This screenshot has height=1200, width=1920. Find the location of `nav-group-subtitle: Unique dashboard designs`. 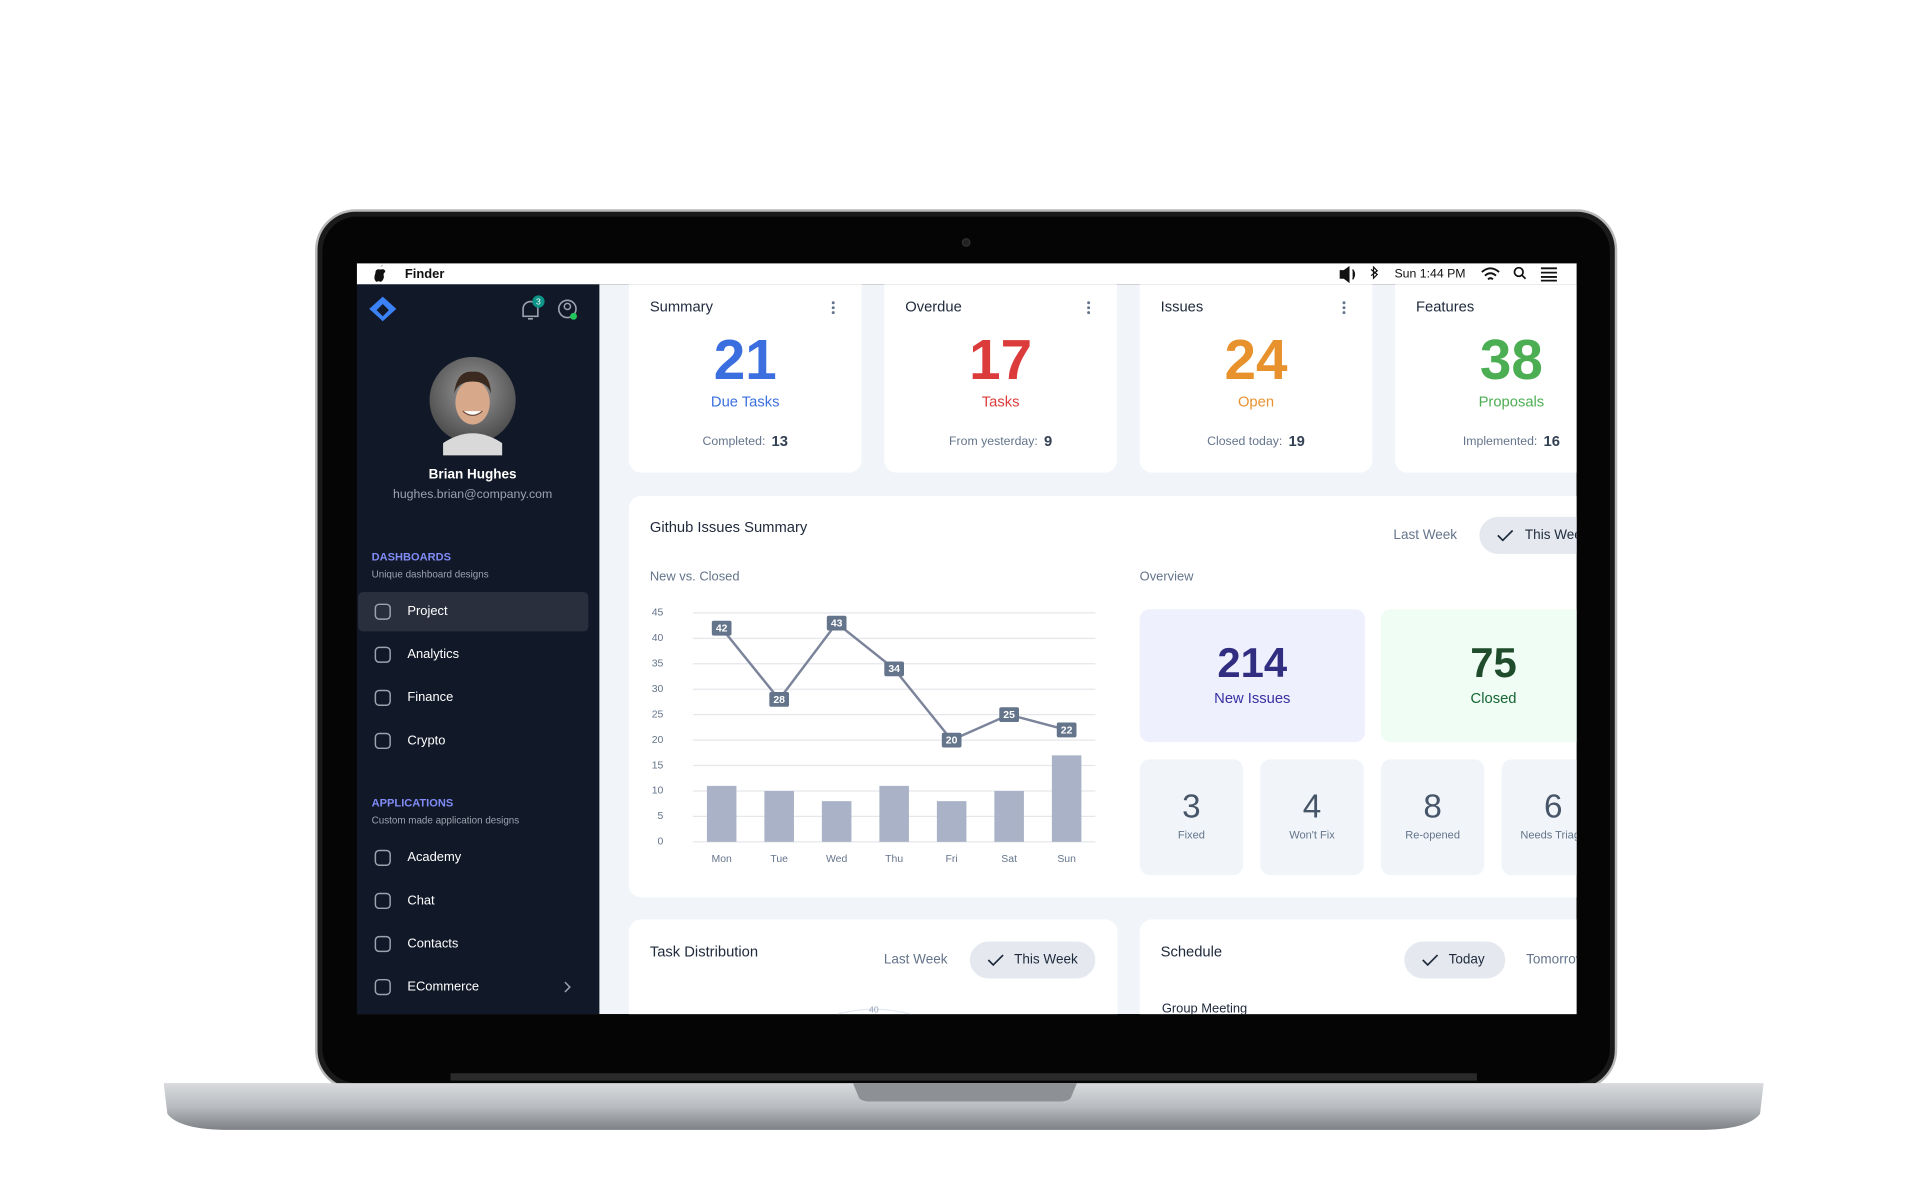

nav-group-subtitle: Unique dashboard designs is located at coordinates (430, 574).